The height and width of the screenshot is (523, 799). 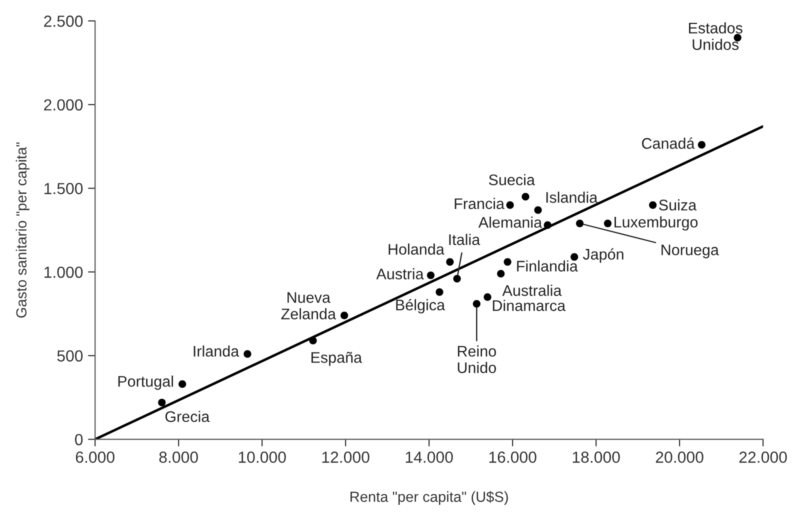 I want to click on x-tick-label: 10.000, so click(x=262, y=457).